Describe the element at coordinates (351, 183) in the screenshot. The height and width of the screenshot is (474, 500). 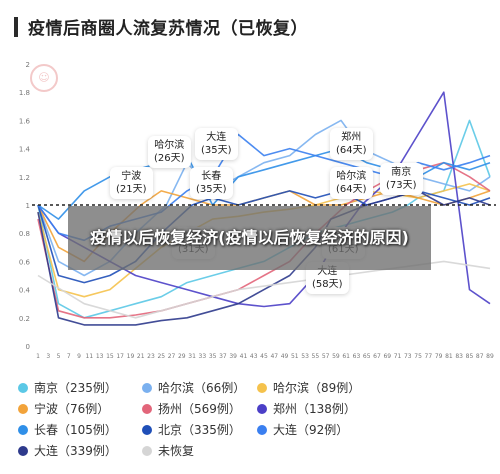
I see `callout-label: 哈尔滨 (64天)` at that location.